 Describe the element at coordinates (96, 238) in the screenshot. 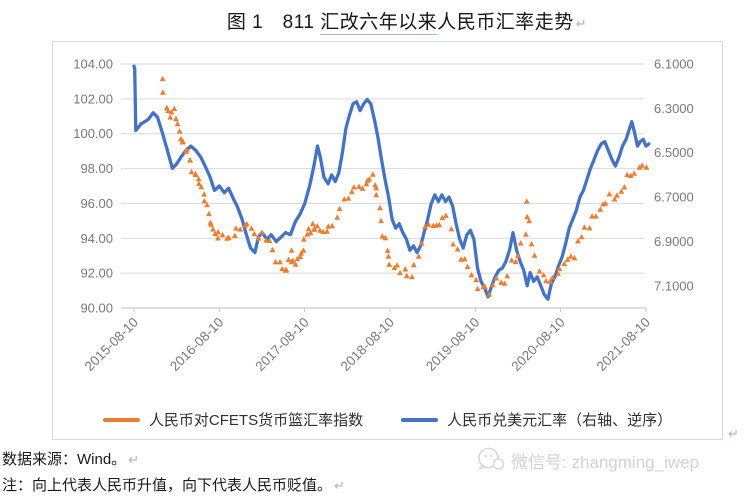

I see `left-axis-tick-label: 94.00` at that location.